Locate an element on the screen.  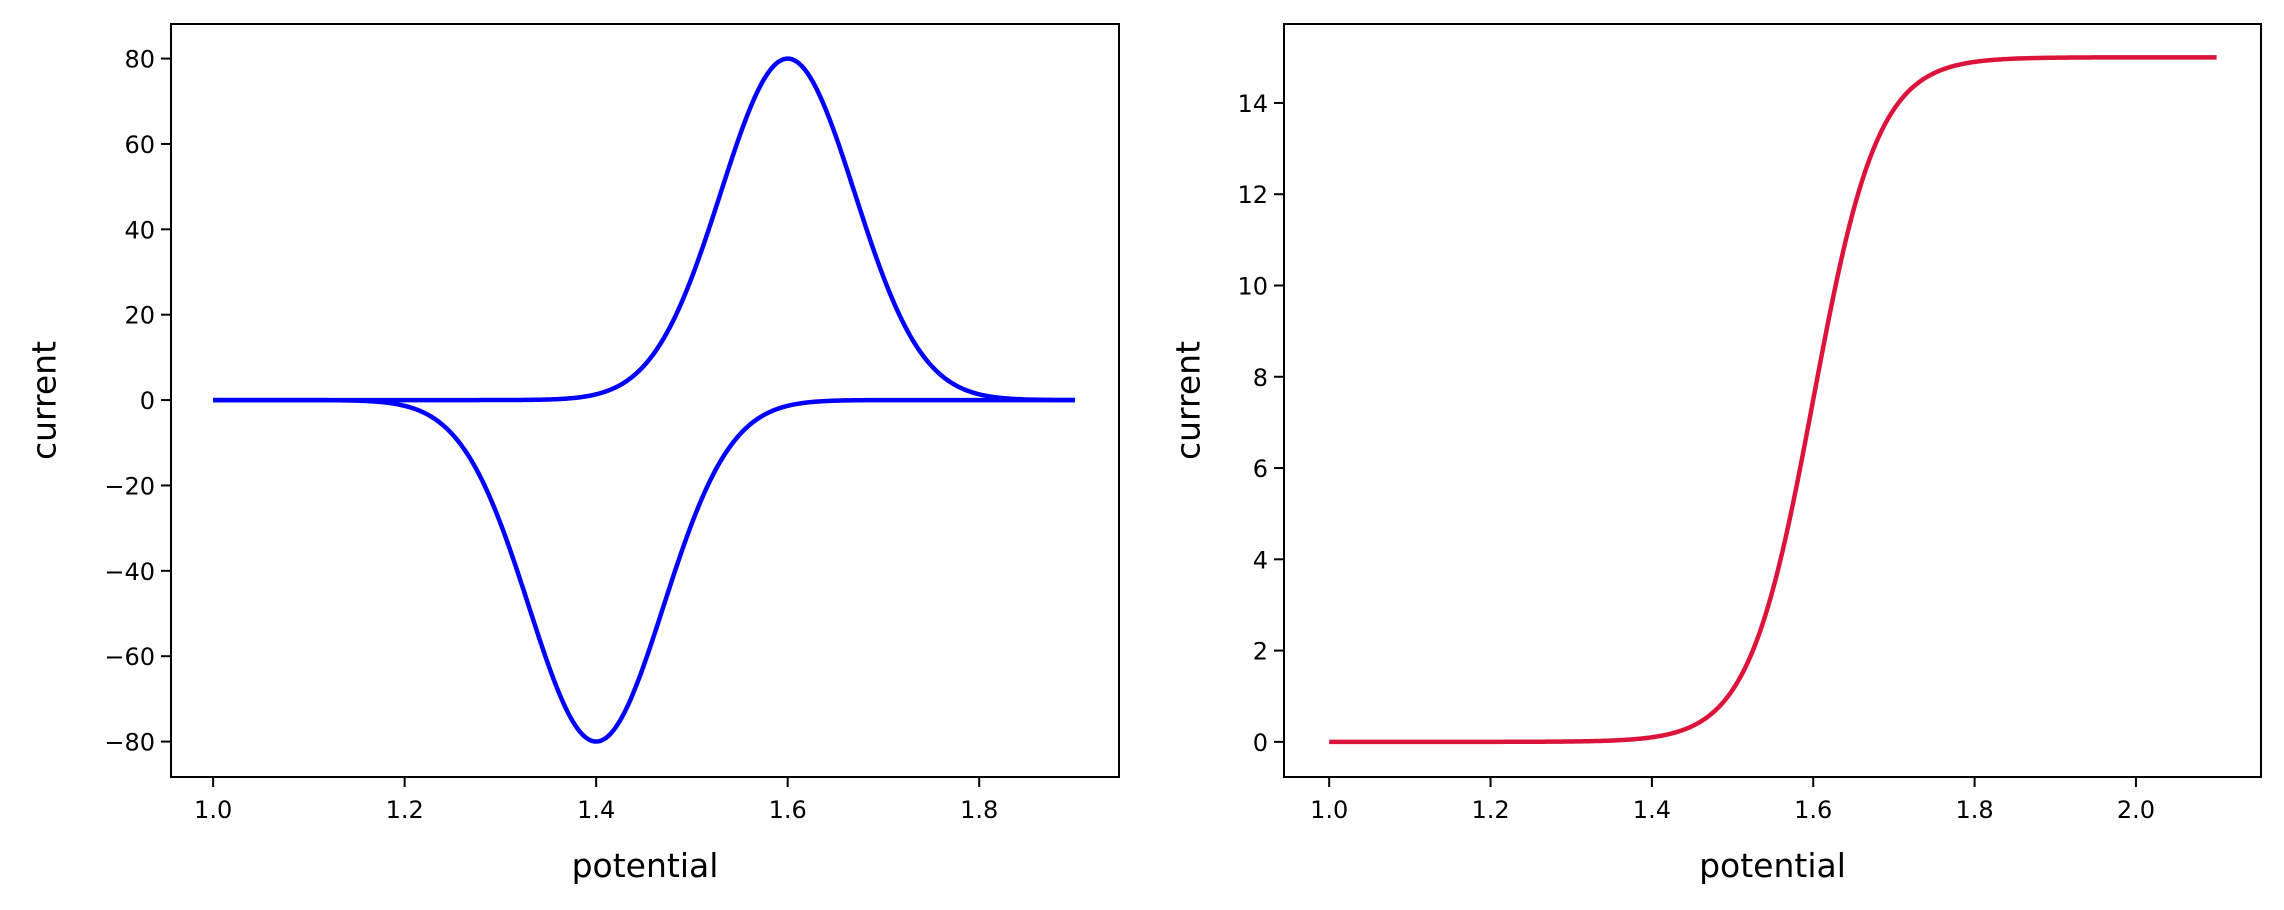
y-axis-ticks: 80 60 40 20 0 −20 −40 −60 −80 is located at coordinates (137, 401).